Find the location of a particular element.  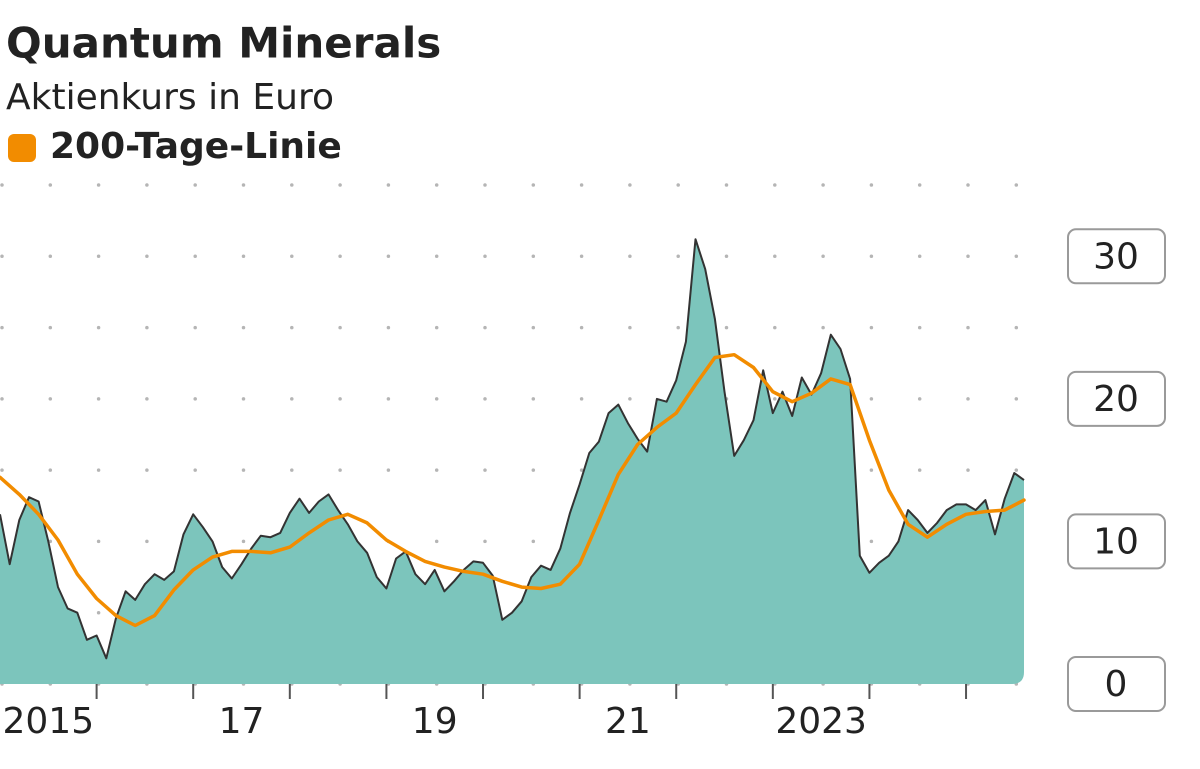

x-tick-label: 19 is located at coordinates (435, 721).